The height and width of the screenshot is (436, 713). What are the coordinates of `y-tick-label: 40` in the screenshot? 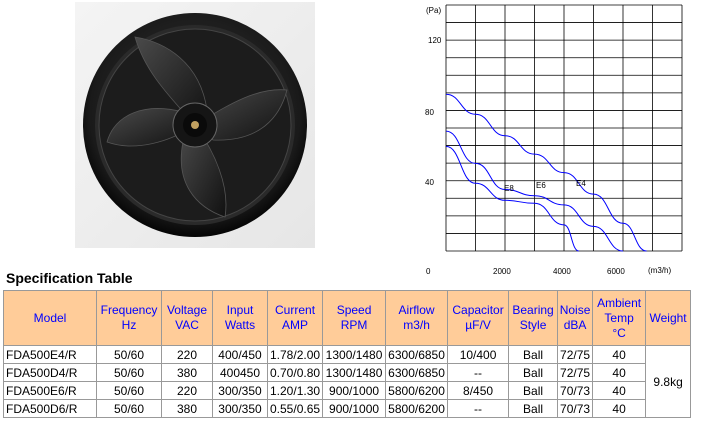 It's located at (429, 182).